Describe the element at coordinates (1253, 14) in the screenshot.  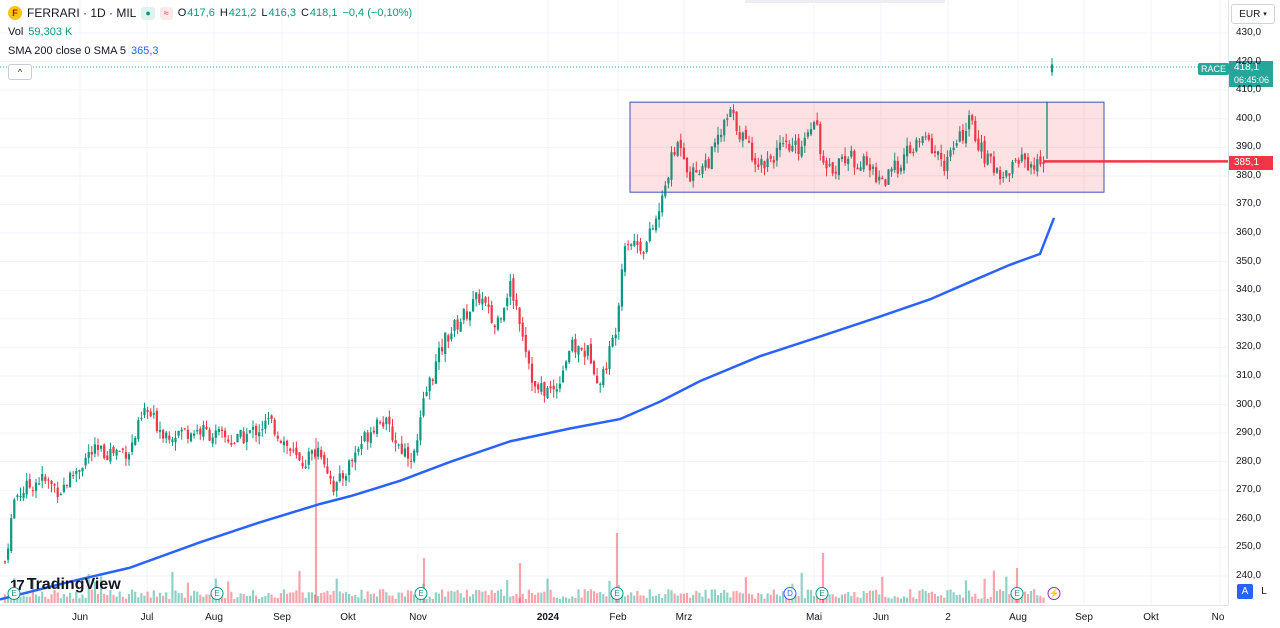
I see `currency-select: EUR ▾` at that location.